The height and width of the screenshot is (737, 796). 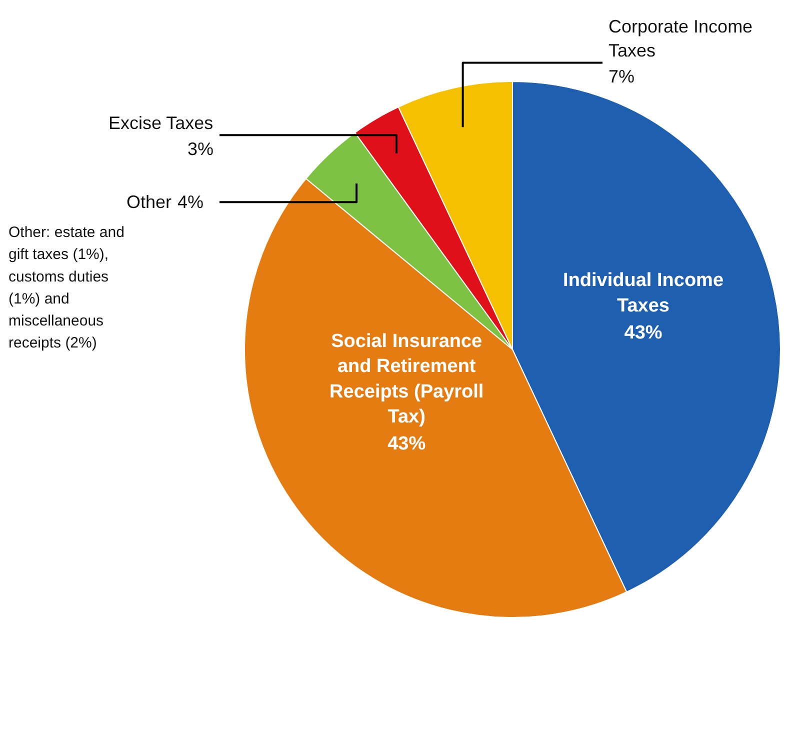 I want to click on slice-label: Social Insurance and Retirement Receipts (Payroll Tax), so click(x=407, y=379).